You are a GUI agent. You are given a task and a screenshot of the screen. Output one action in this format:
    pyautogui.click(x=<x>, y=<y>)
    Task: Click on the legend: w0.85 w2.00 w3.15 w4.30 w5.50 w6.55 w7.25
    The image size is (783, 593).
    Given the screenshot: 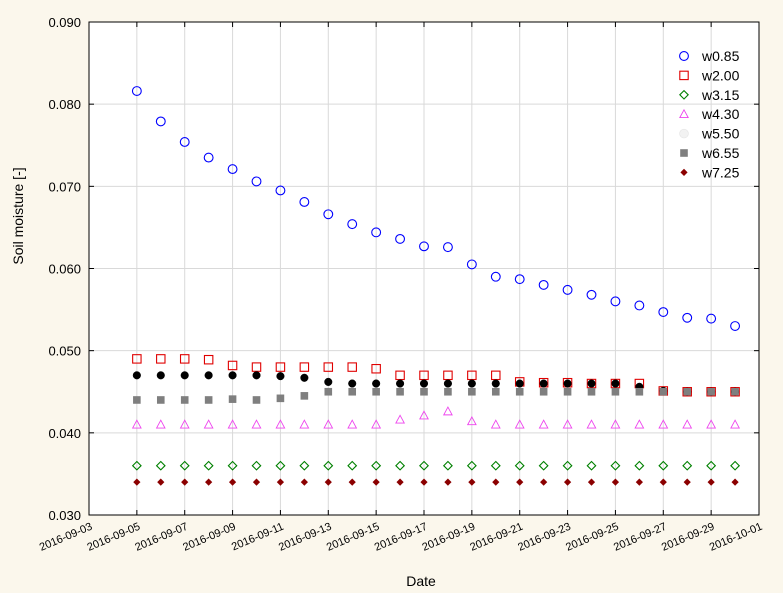 What is the action you would take?
    pyautogui.click(x=709, y=114)
    